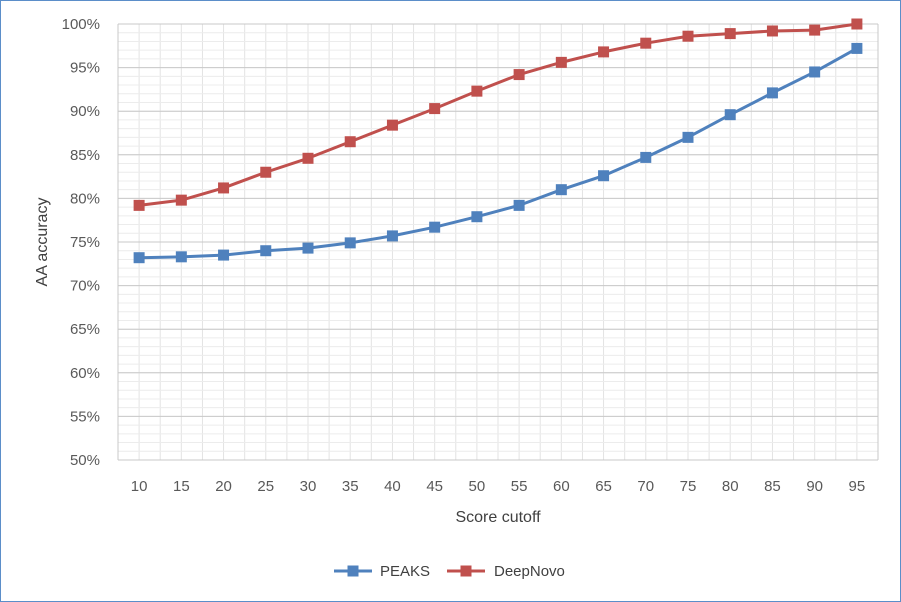  Describe the element at coordinates (85, 416) in the screenshot. I see `y-tick-label: 55%` at that location.